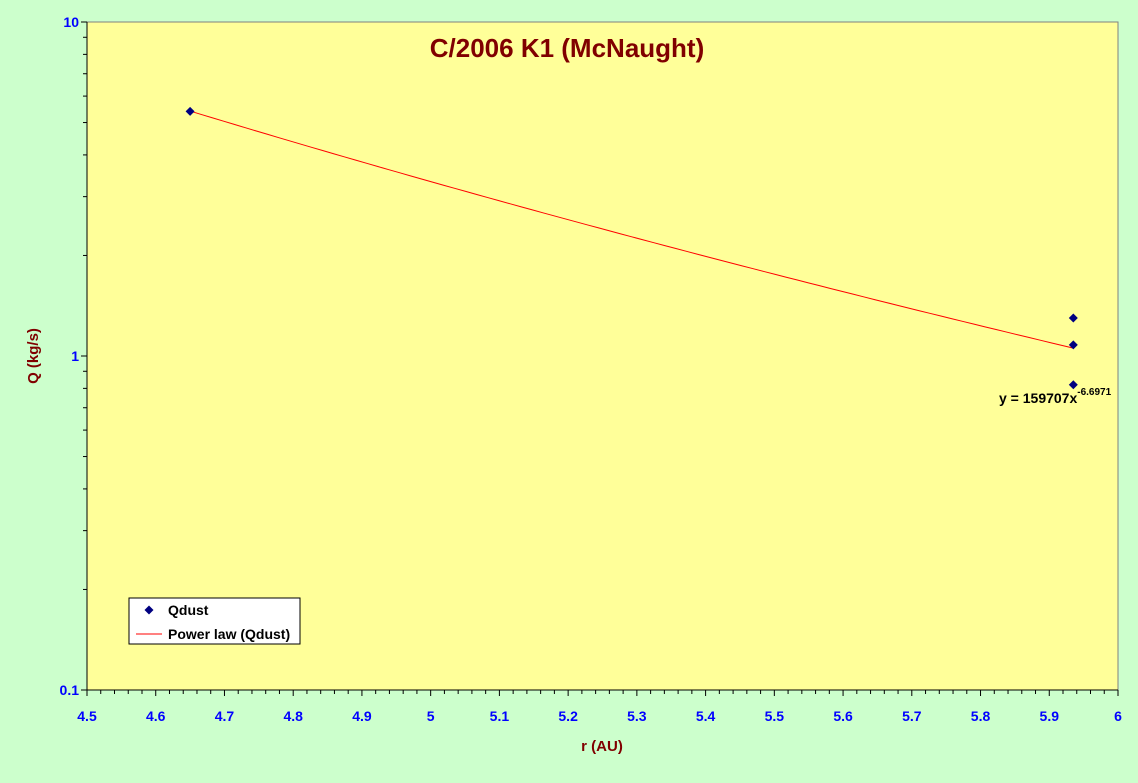  Describe the element at coordinates (1050, 716) in the screenshot. I see `x-tick-label: 5.9` at that location.